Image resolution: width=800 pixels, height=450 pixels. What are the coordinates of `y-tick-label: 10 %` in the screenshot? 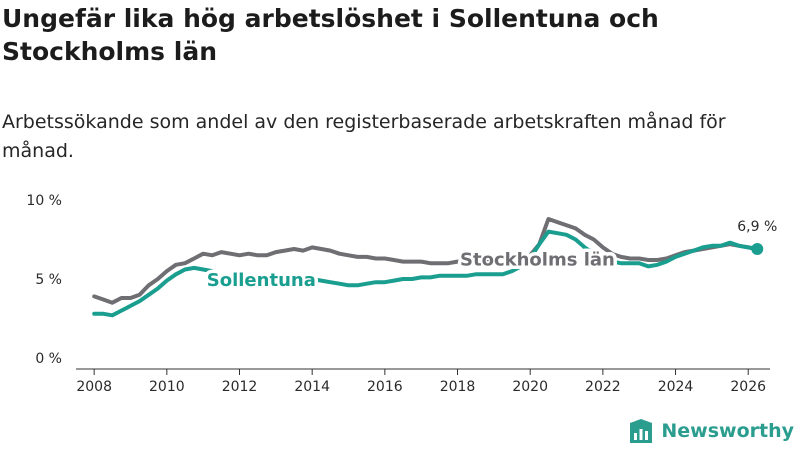 It's located at (44, 201).